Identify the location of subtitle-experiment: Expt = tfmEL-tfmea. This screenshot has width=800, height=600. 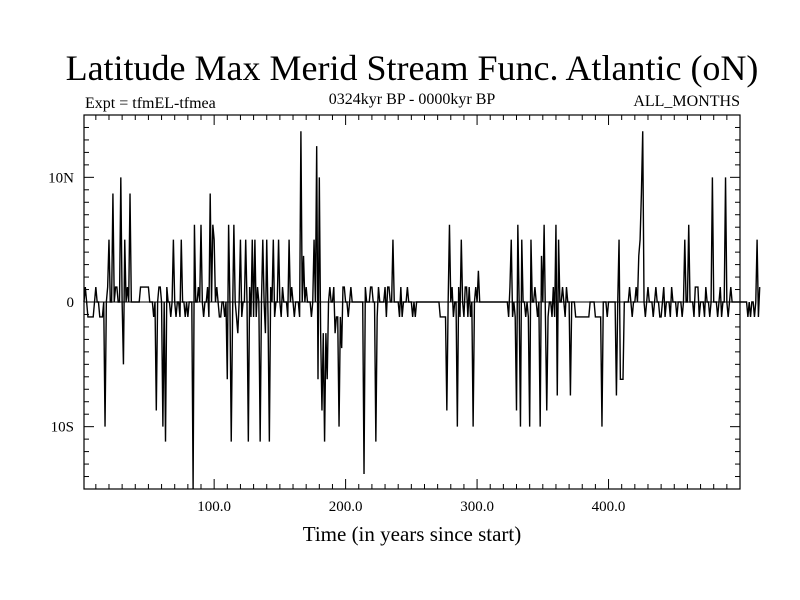
(150, 103).